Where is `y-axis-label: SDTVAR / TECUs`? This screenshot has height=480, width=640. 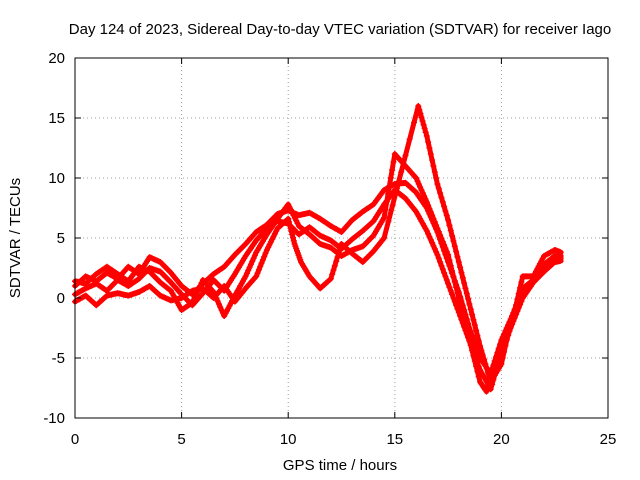 y-axis-label: SDTVAR / TECUs is located at coordinates (15, 238).